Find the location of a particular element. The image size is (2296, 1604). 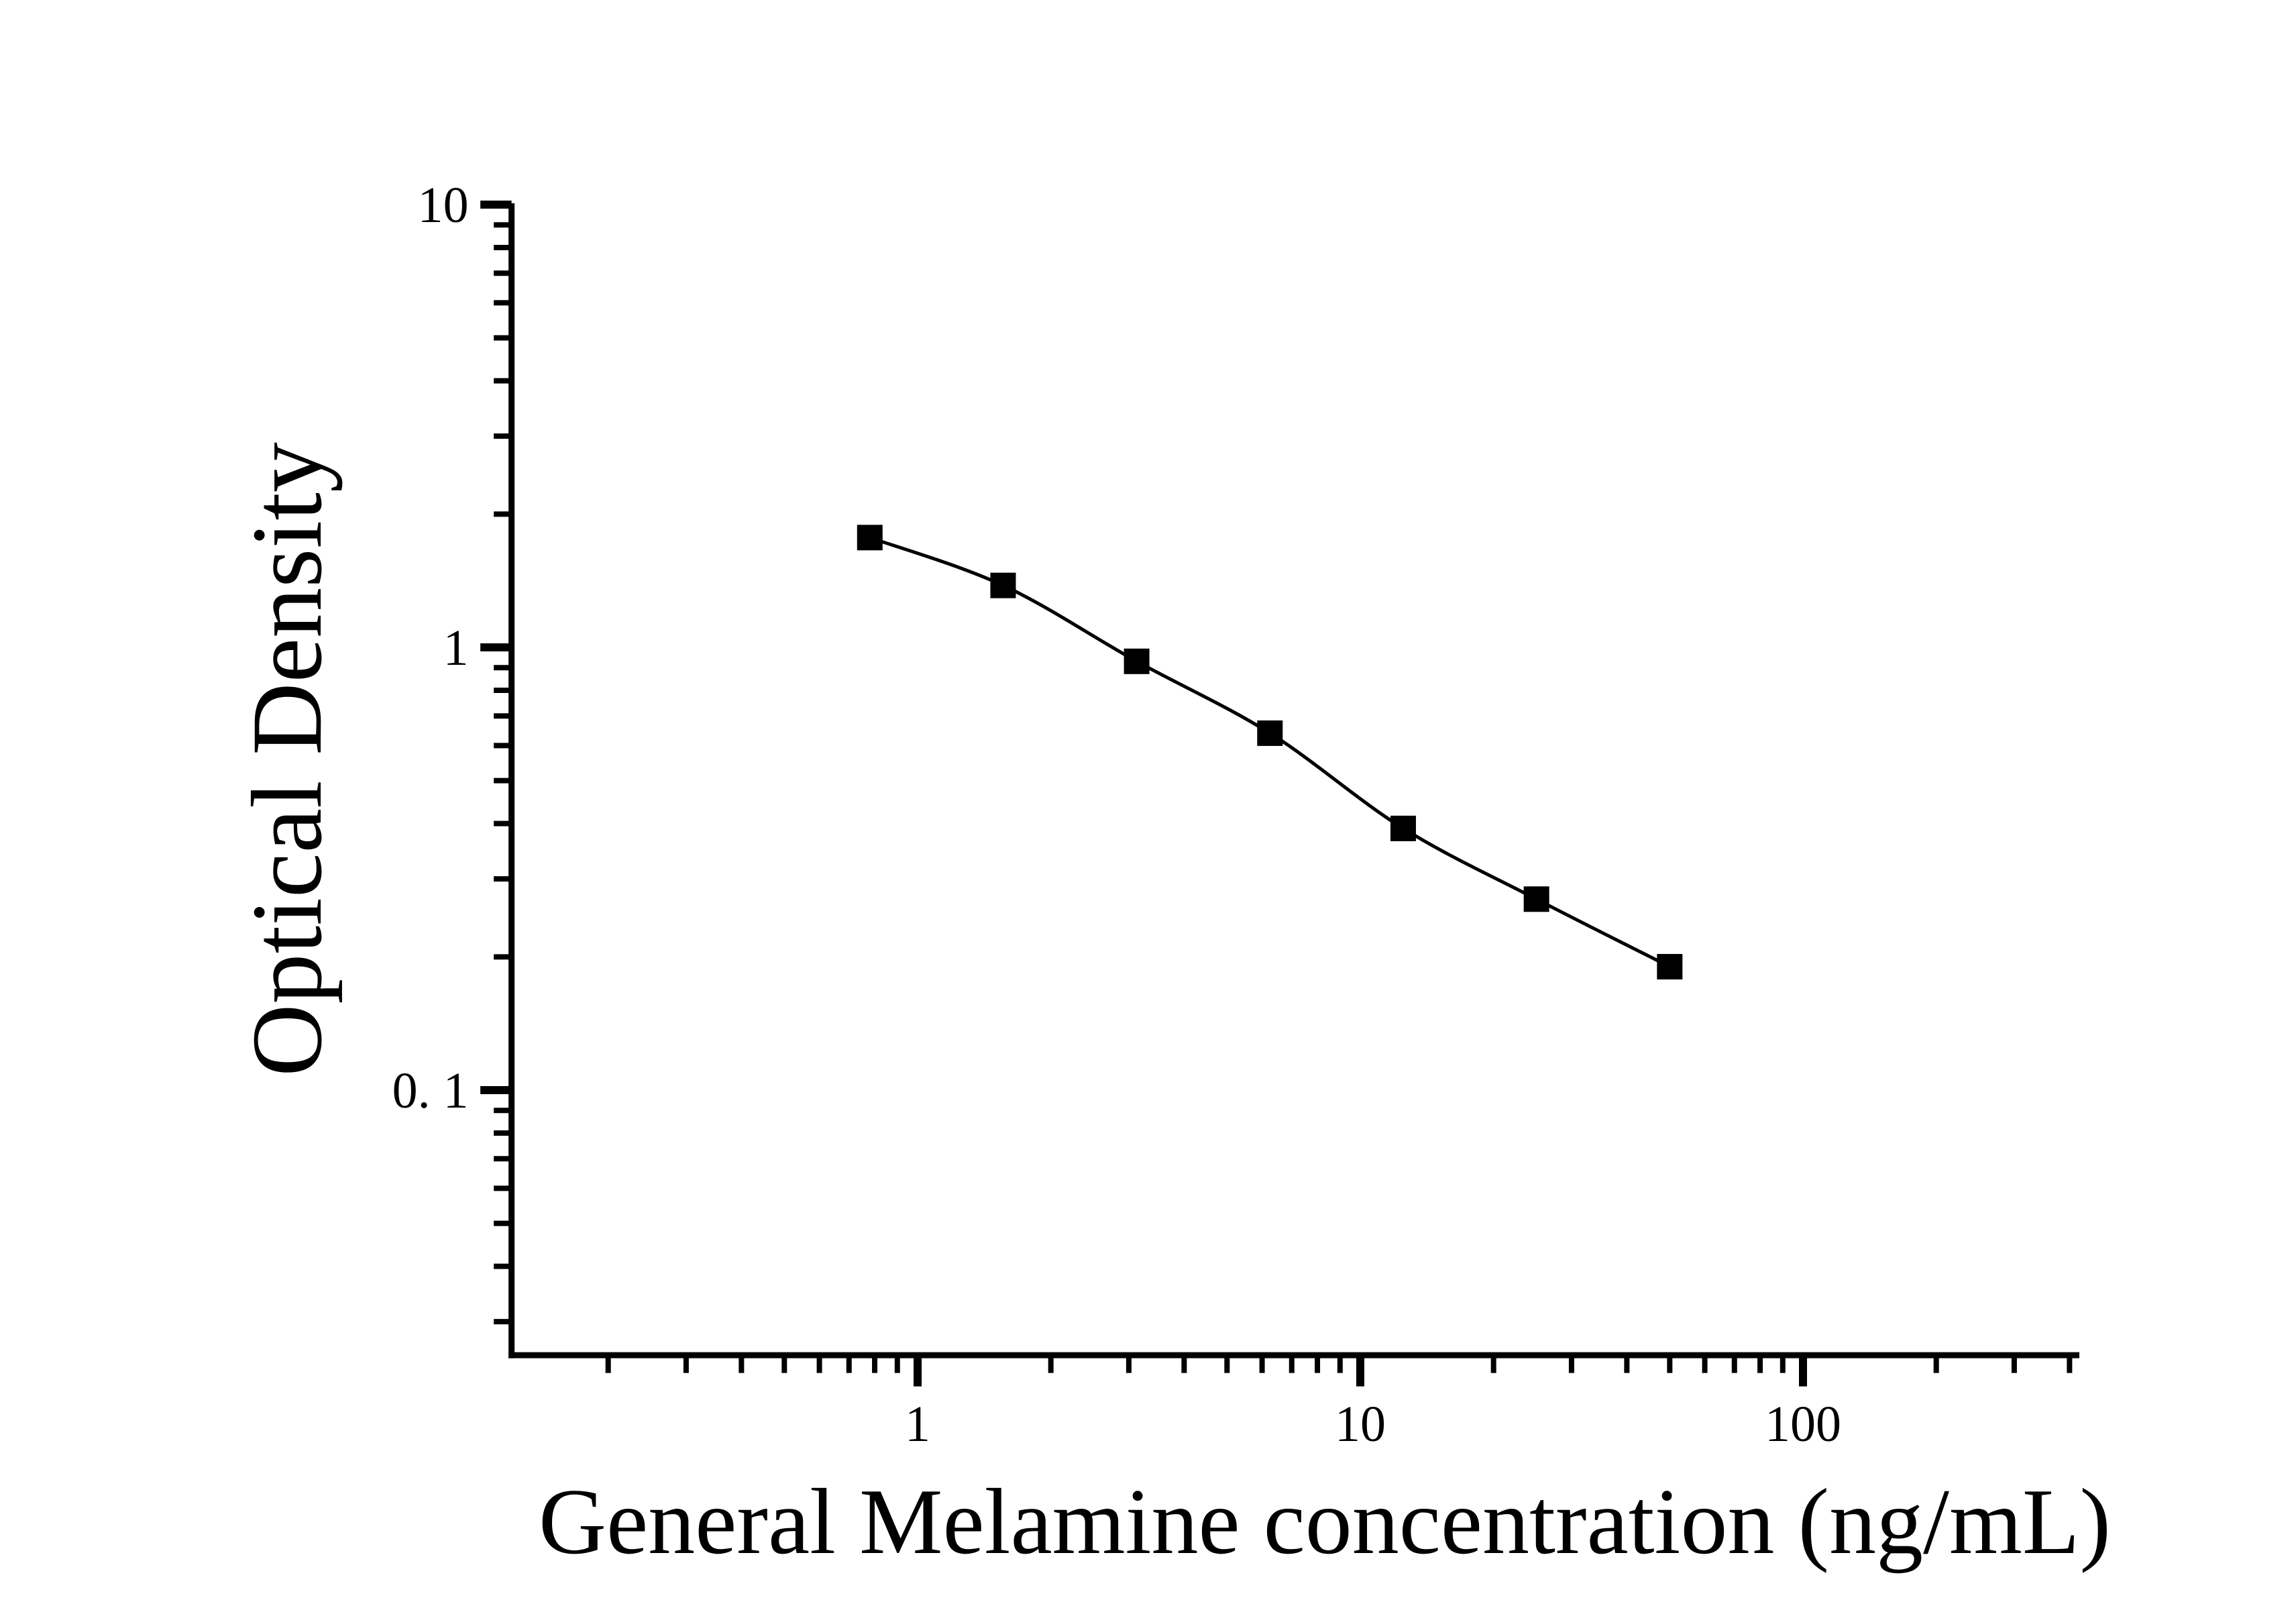

x-tick-label: 10 is located at coordinates (1360, 1424).